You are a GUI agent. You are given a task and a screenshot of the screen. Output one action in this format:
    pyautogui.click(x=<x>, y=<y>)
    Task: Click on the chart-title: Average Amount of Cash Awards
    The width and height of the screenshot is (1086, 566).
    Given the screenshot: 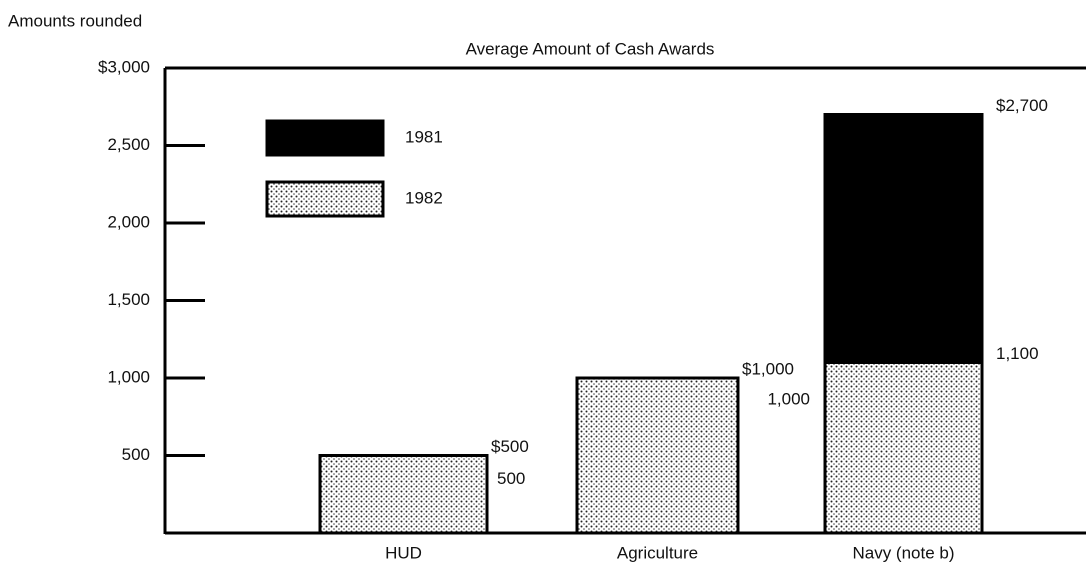 What is the action you would take?
    pyautogui.click(x=590, y=48)
    